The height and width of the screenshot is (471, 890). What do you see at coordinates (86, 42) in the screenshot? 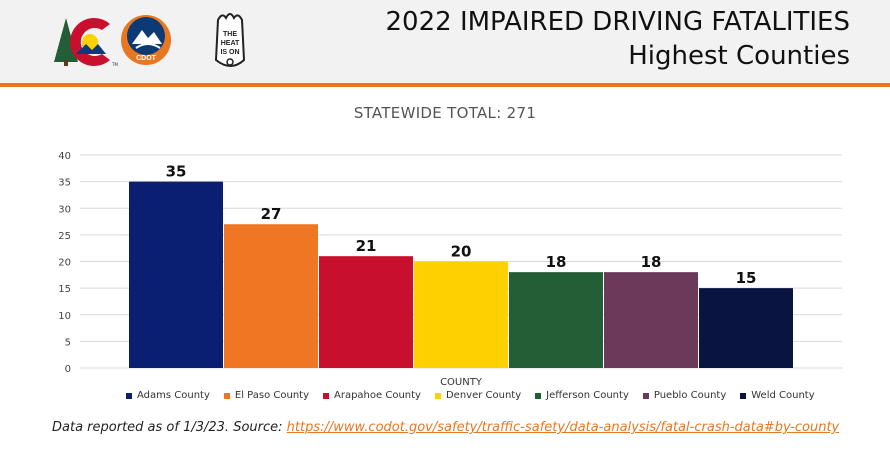
I see `colorado-c-logo: TM` at bounding box center [86, 42].